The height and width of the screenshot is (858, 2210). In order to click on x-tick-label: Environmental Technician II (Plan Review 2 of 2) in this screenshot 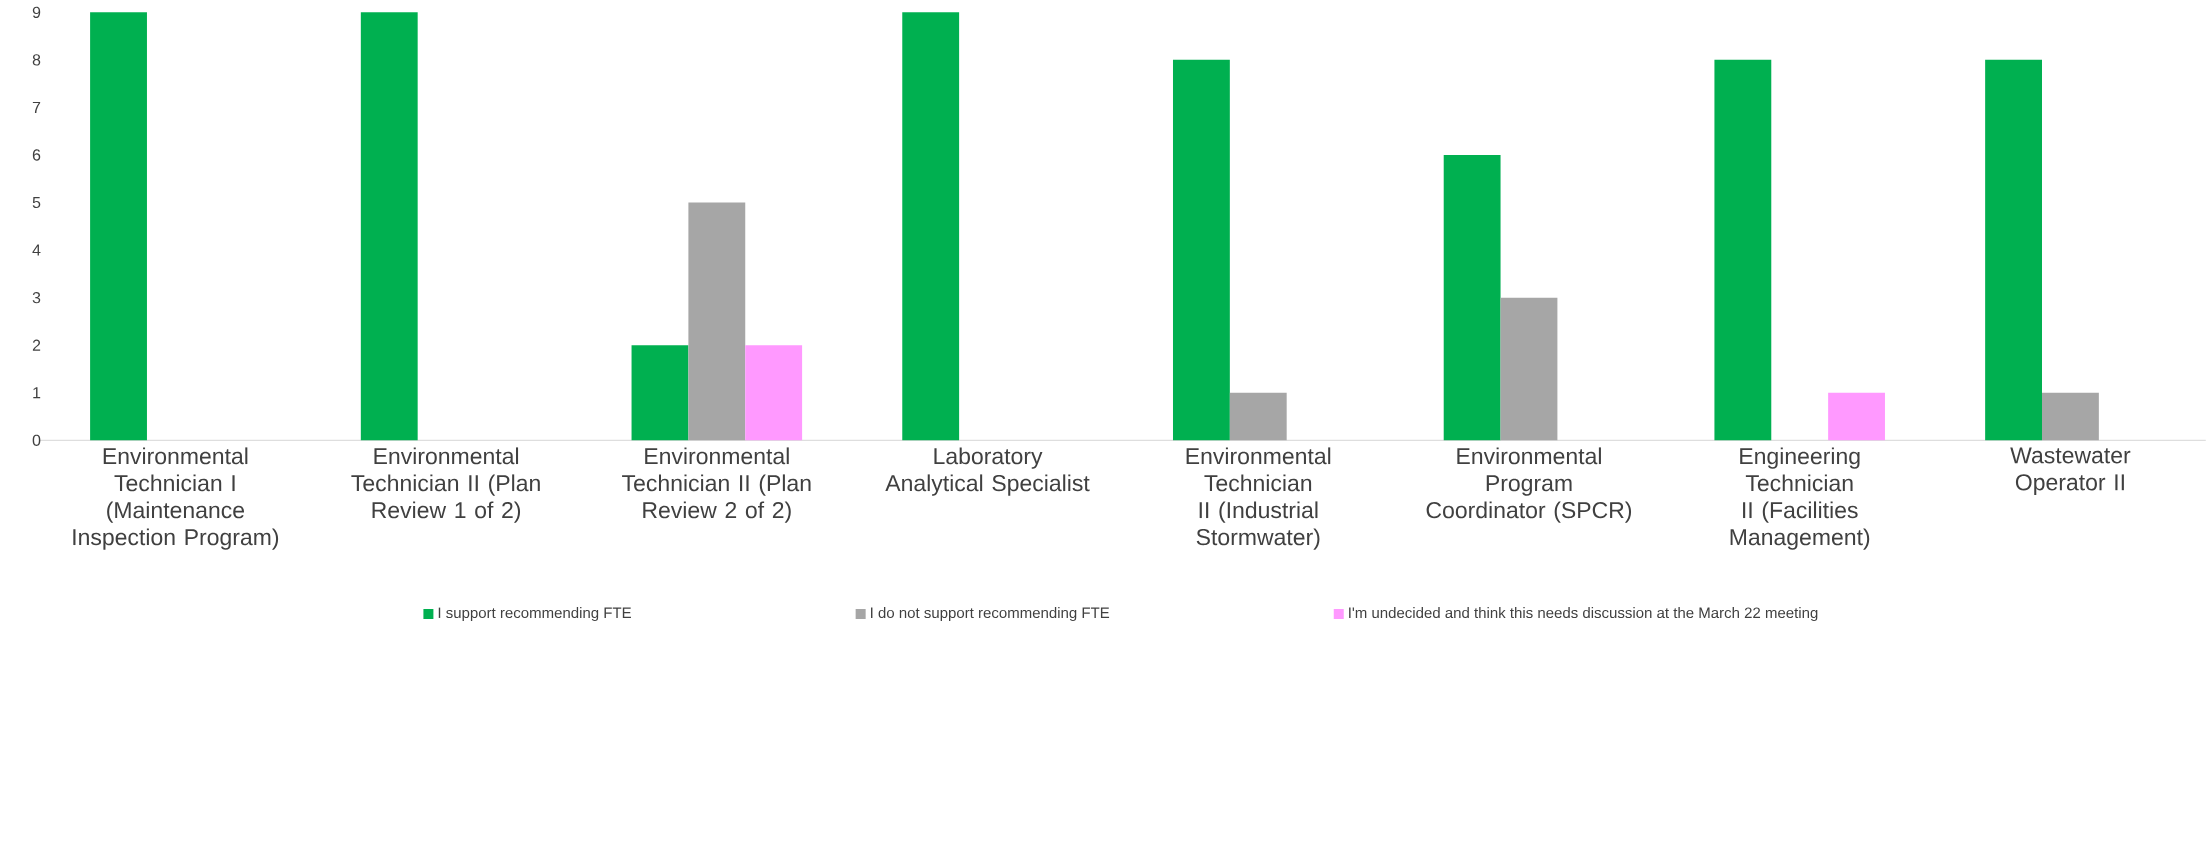, I will do `click(716, 485)`.